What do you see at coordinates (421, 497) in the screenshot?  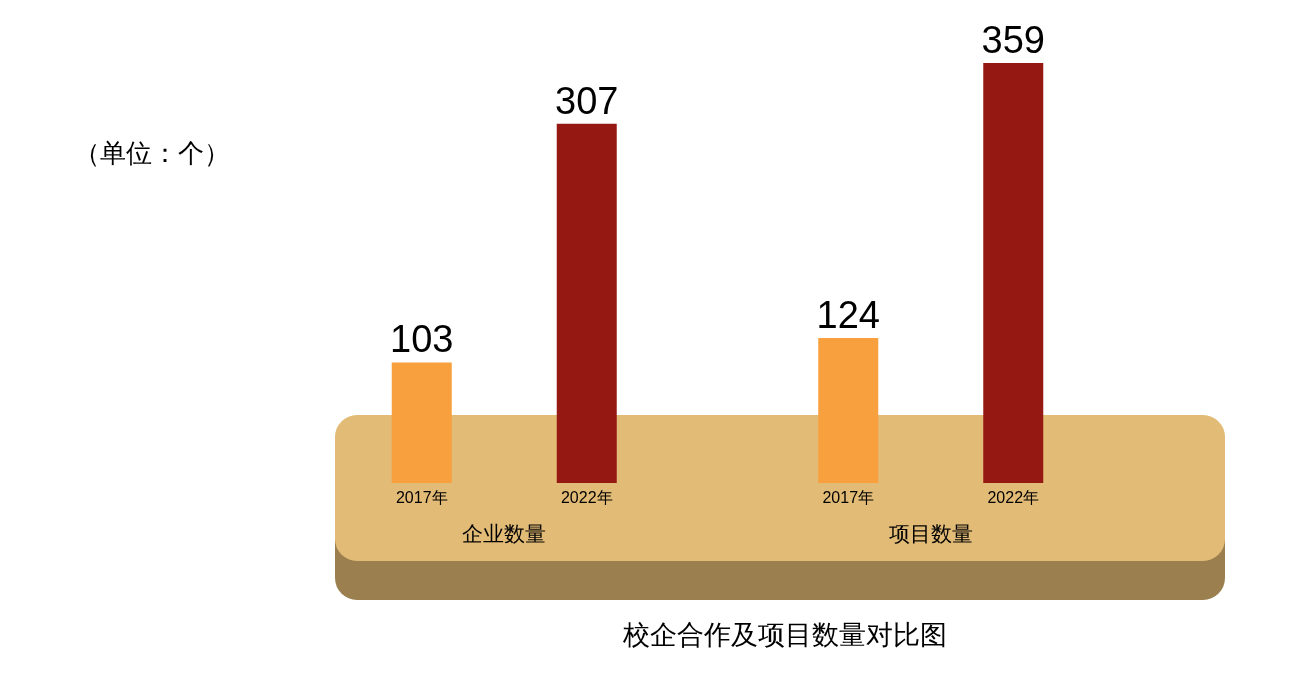 I see `series-label: 2017年` at bounding box center [421, 497].